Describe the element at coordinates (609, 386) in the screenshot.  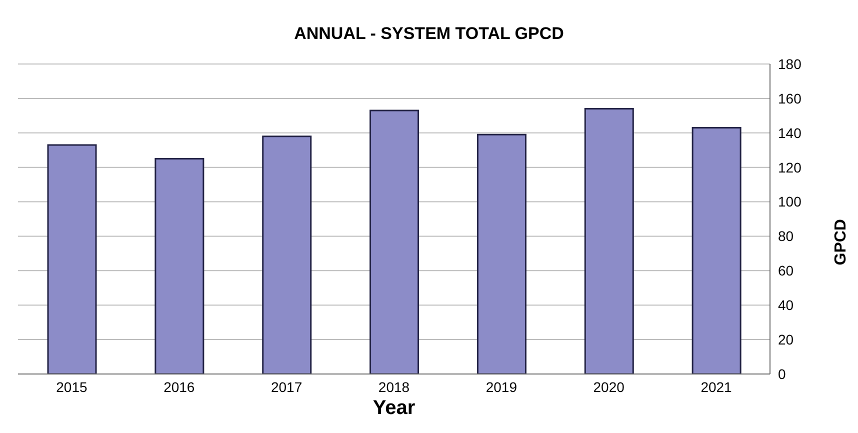
I see `x-tick-label: 2020` at that location.